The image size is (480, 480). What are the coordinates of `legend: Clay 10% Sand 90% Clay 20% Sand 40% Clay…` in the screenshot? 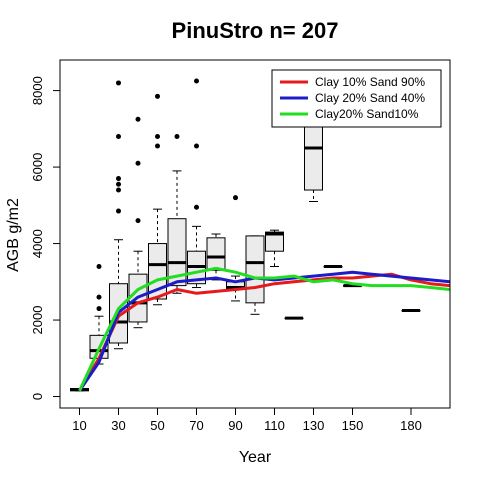 It's located at (356, 98).